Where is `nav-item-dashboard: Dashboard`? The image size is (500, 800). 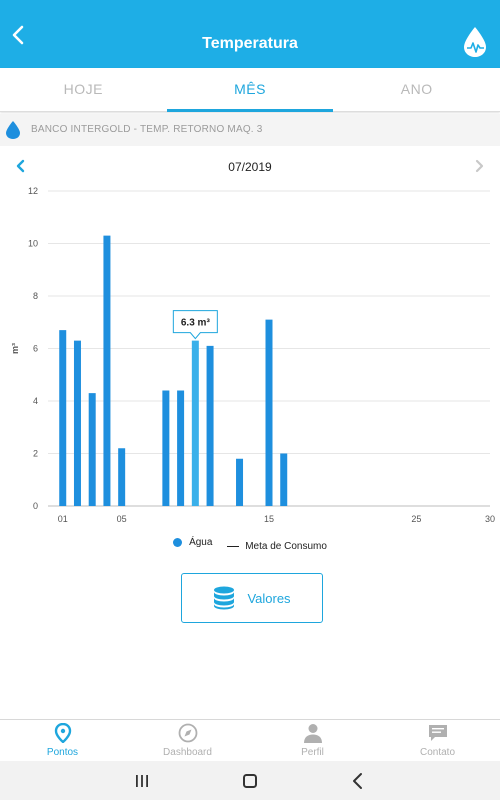 nav-item-dashboard: Dashboard is located at coordinates (187, 740).